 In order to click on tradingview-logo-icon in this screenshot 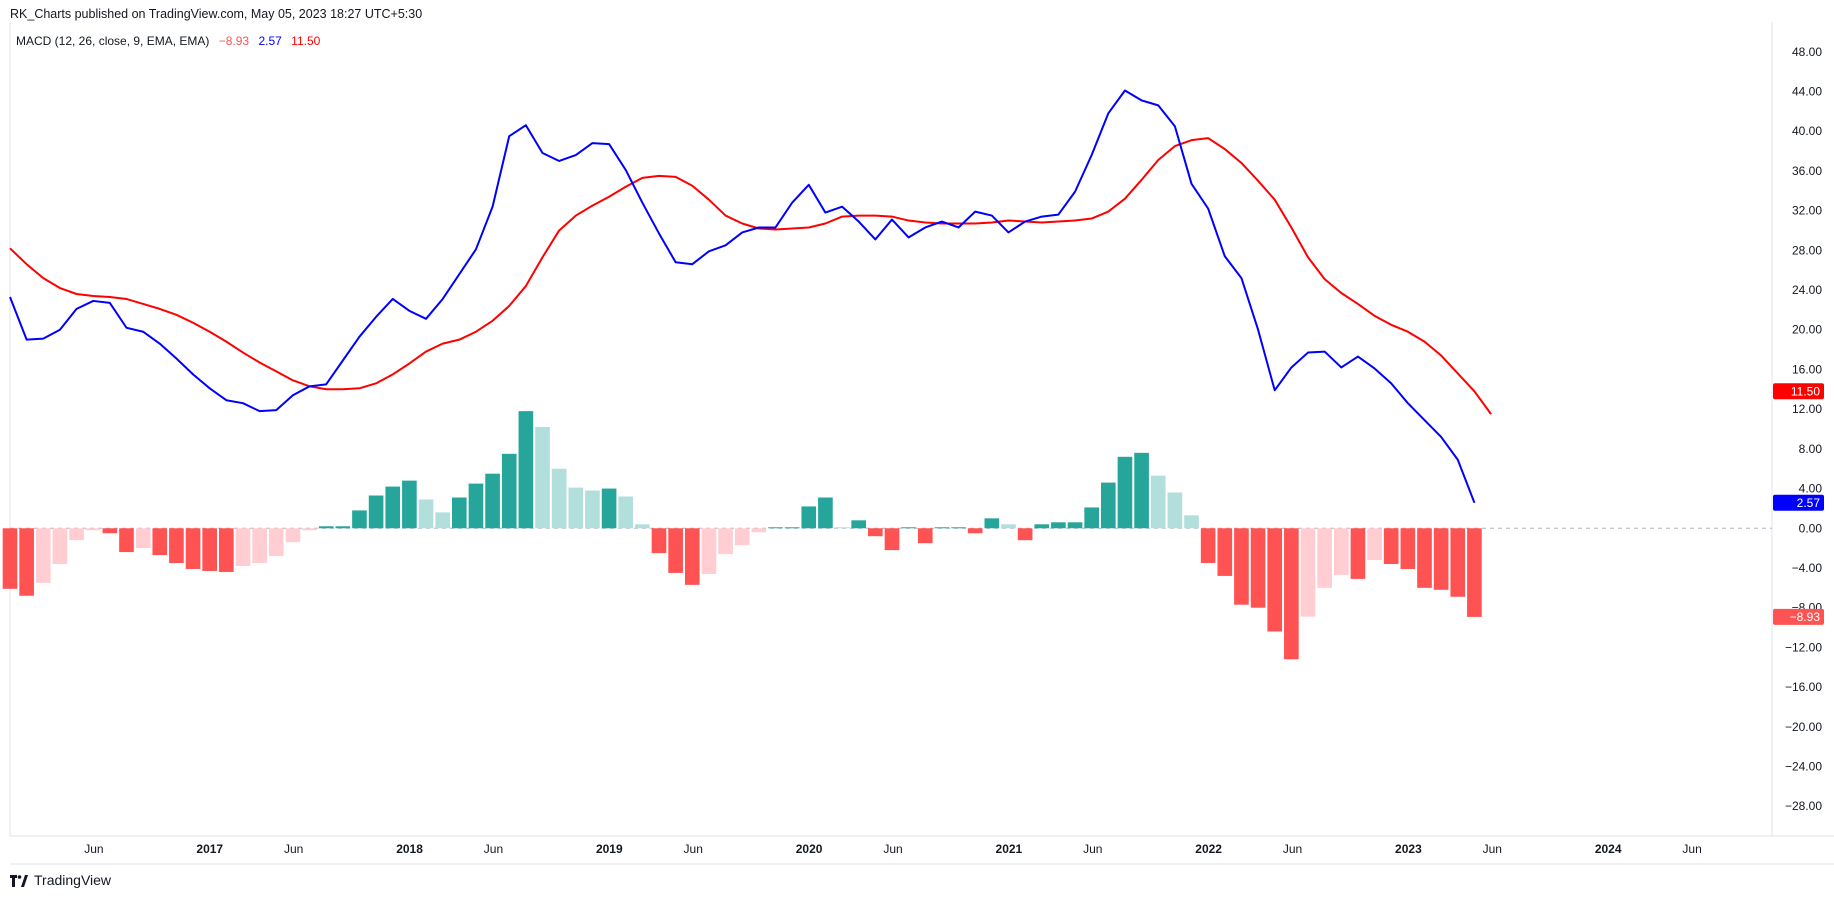, I will do `click(19, 880)`.